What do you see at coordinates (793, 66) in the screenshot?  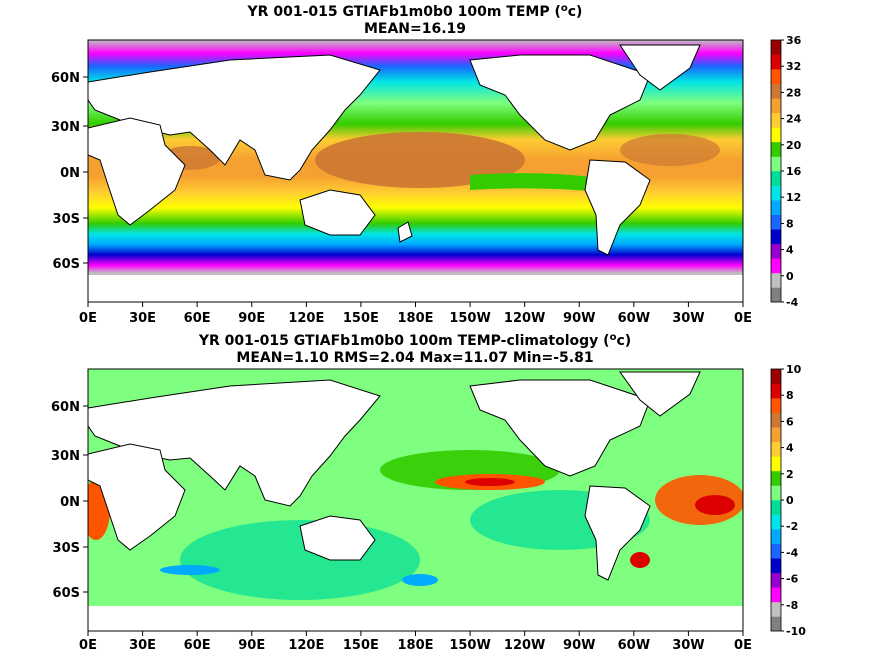 I see `colorbar-tick-label: 32` at bounding box center [793, 66].